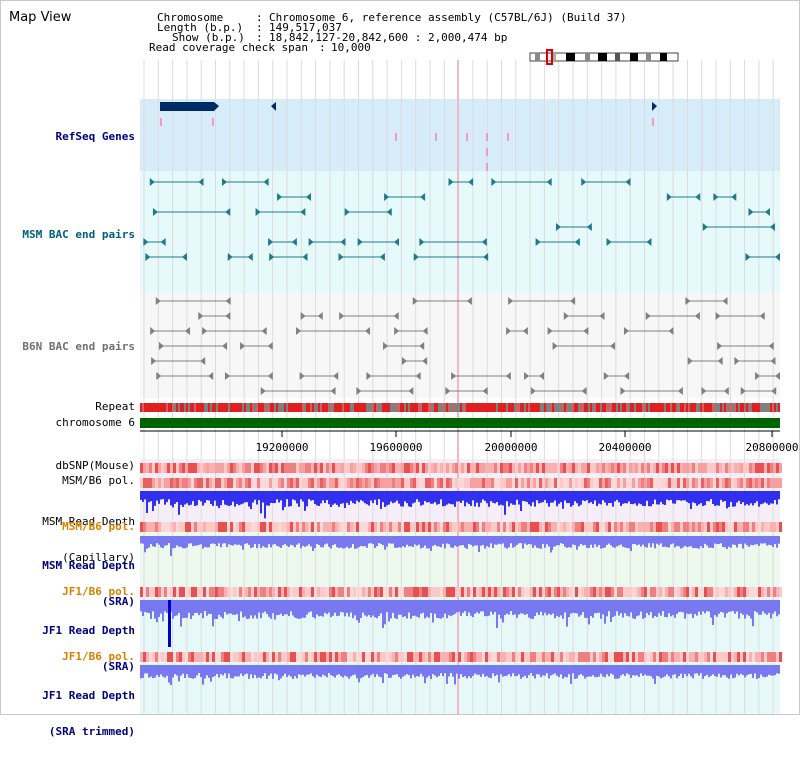 Image resolution: width=800 pixels, height=762 pixels. What do you see at coordinates (115, 406) in the screenshot?
I see `track-label-repeat: Repeat` at bounding box center [115, 406].